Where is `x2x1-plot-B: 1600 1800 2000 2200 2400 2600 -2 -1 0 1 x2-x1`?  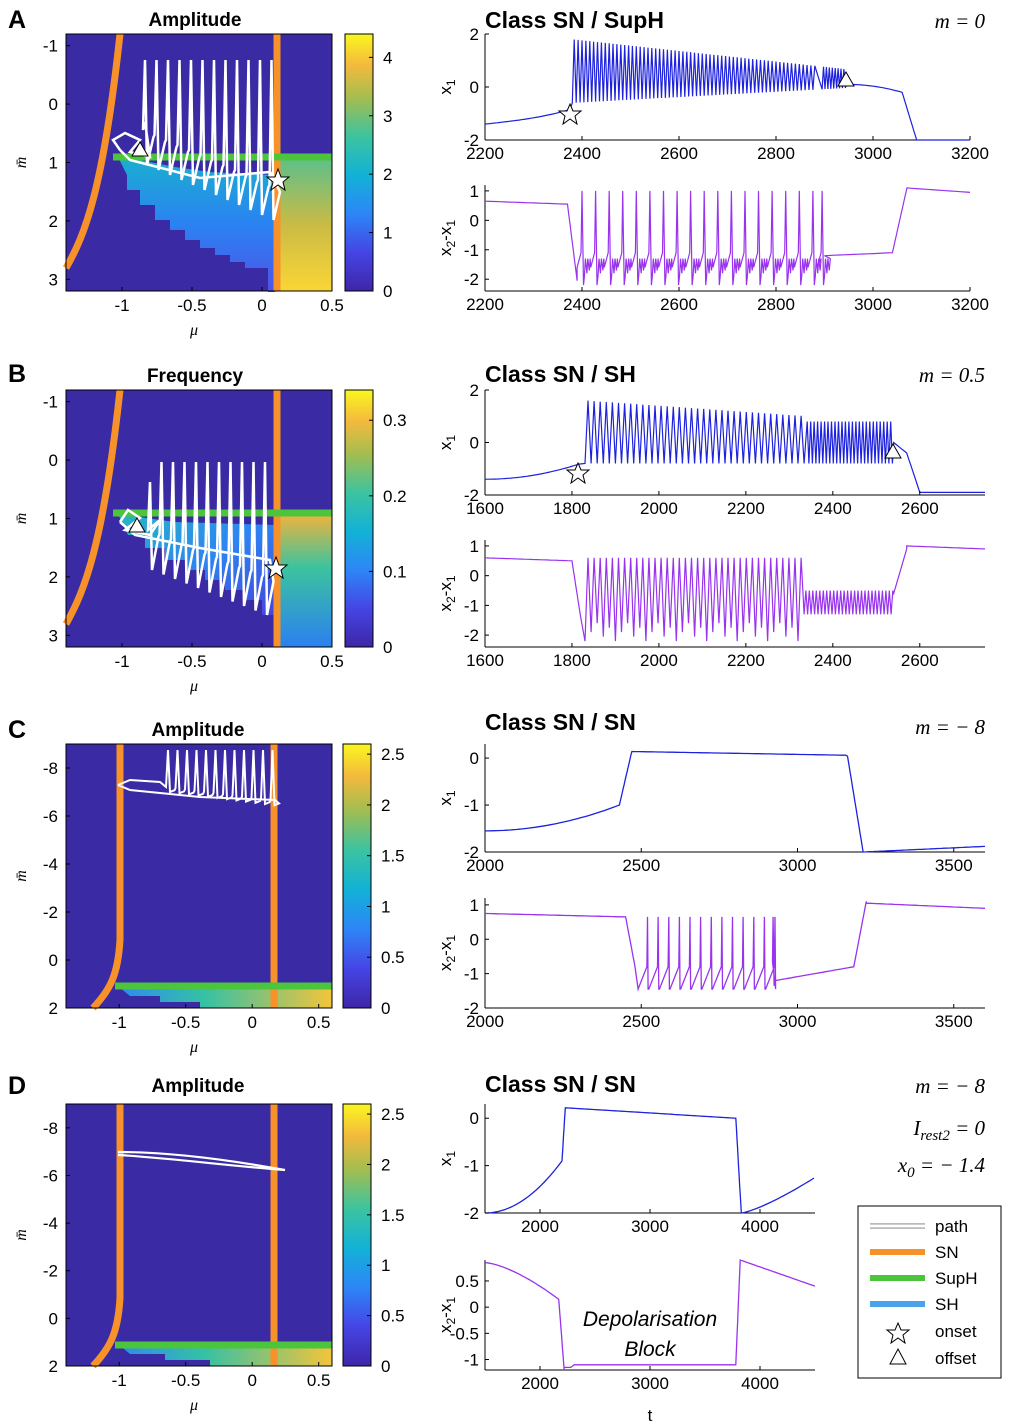 x2x1-plot-B: 1600 1800 2000 2200 2400 2600 -2 -1 0 1 x2-x1 is located at coordinates (711, 603).